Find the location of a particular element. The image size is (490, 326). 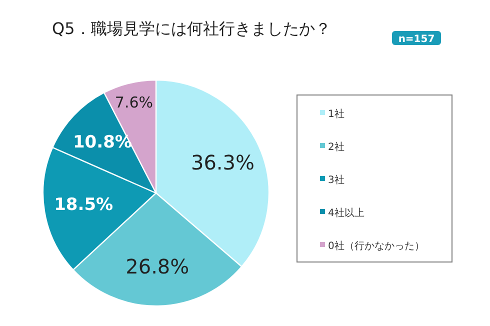

data-label: 10.8% is located at coordinates (102, 142).